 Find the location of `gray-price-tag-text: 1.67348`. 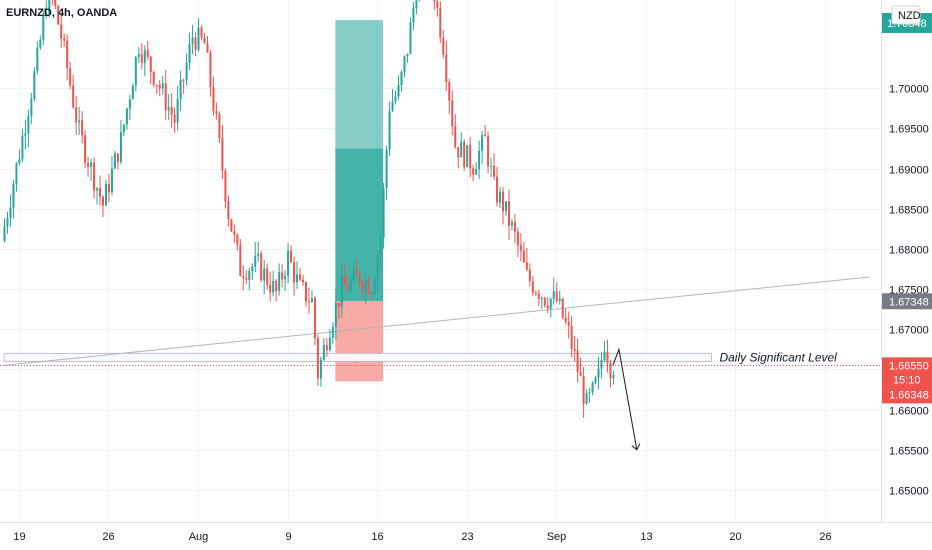

gray-price-tag-text: 1.67348 is located at coordinates (909, 302).